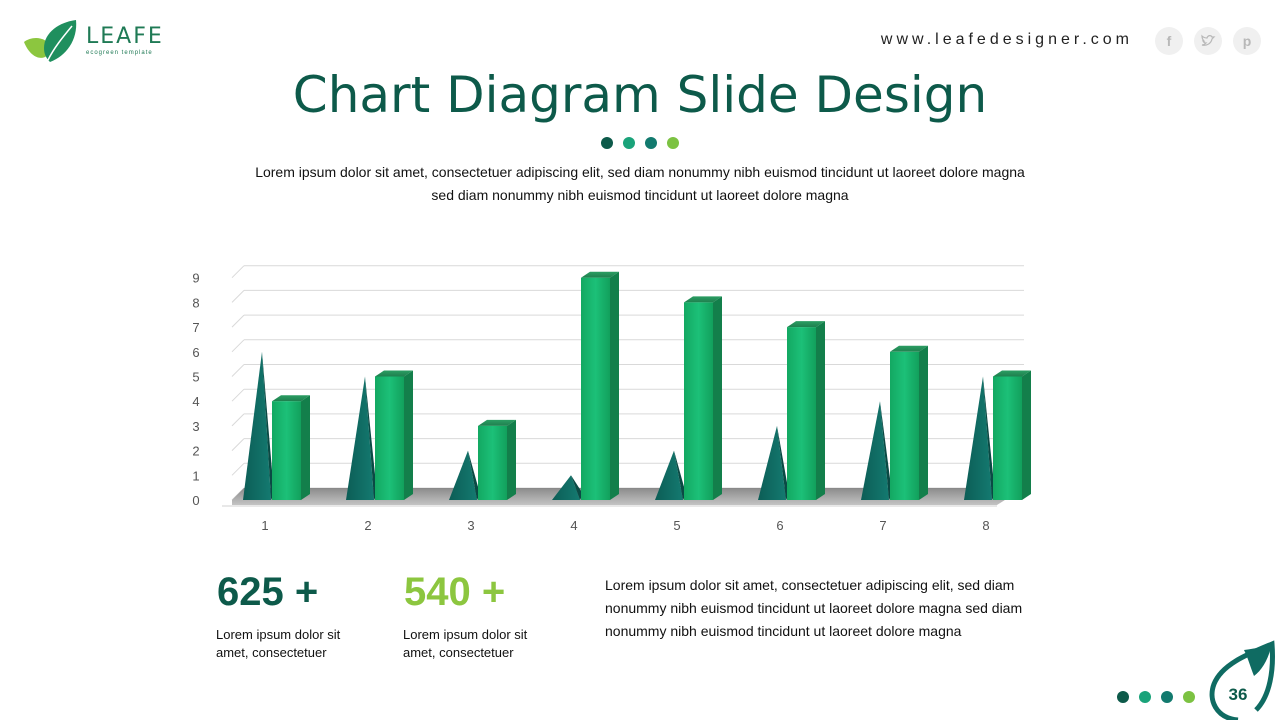 The width and height of the screenshot is (1280, 720). Describe the element at coordinates (195, 327) in the screenshot. I see `y-tick-label: 7` at that location.